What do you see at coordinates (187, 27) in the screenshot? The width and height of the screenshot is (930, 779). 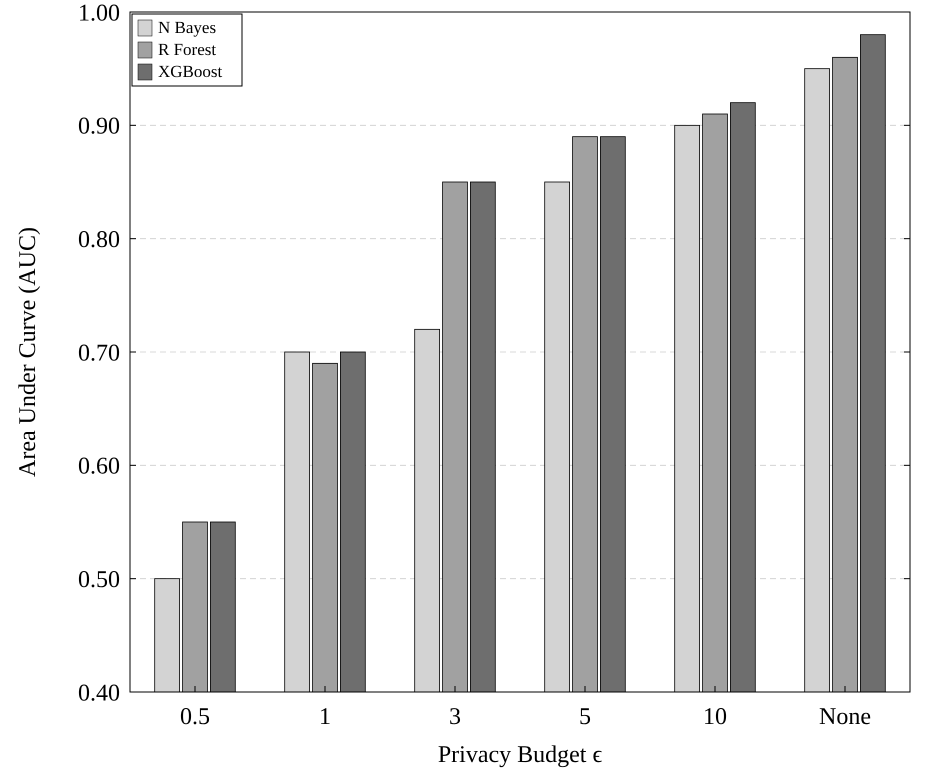 I see `legend-label: N Bayes` at bounding box center [187, 27].